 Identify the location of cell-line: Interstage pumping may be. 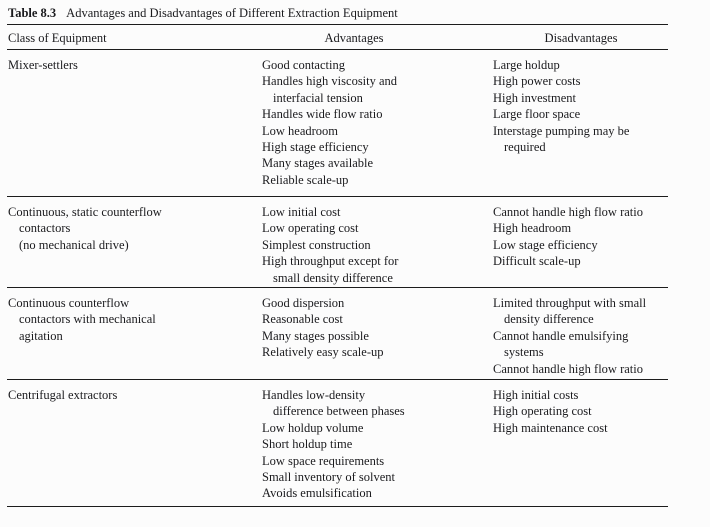
(561, 130).